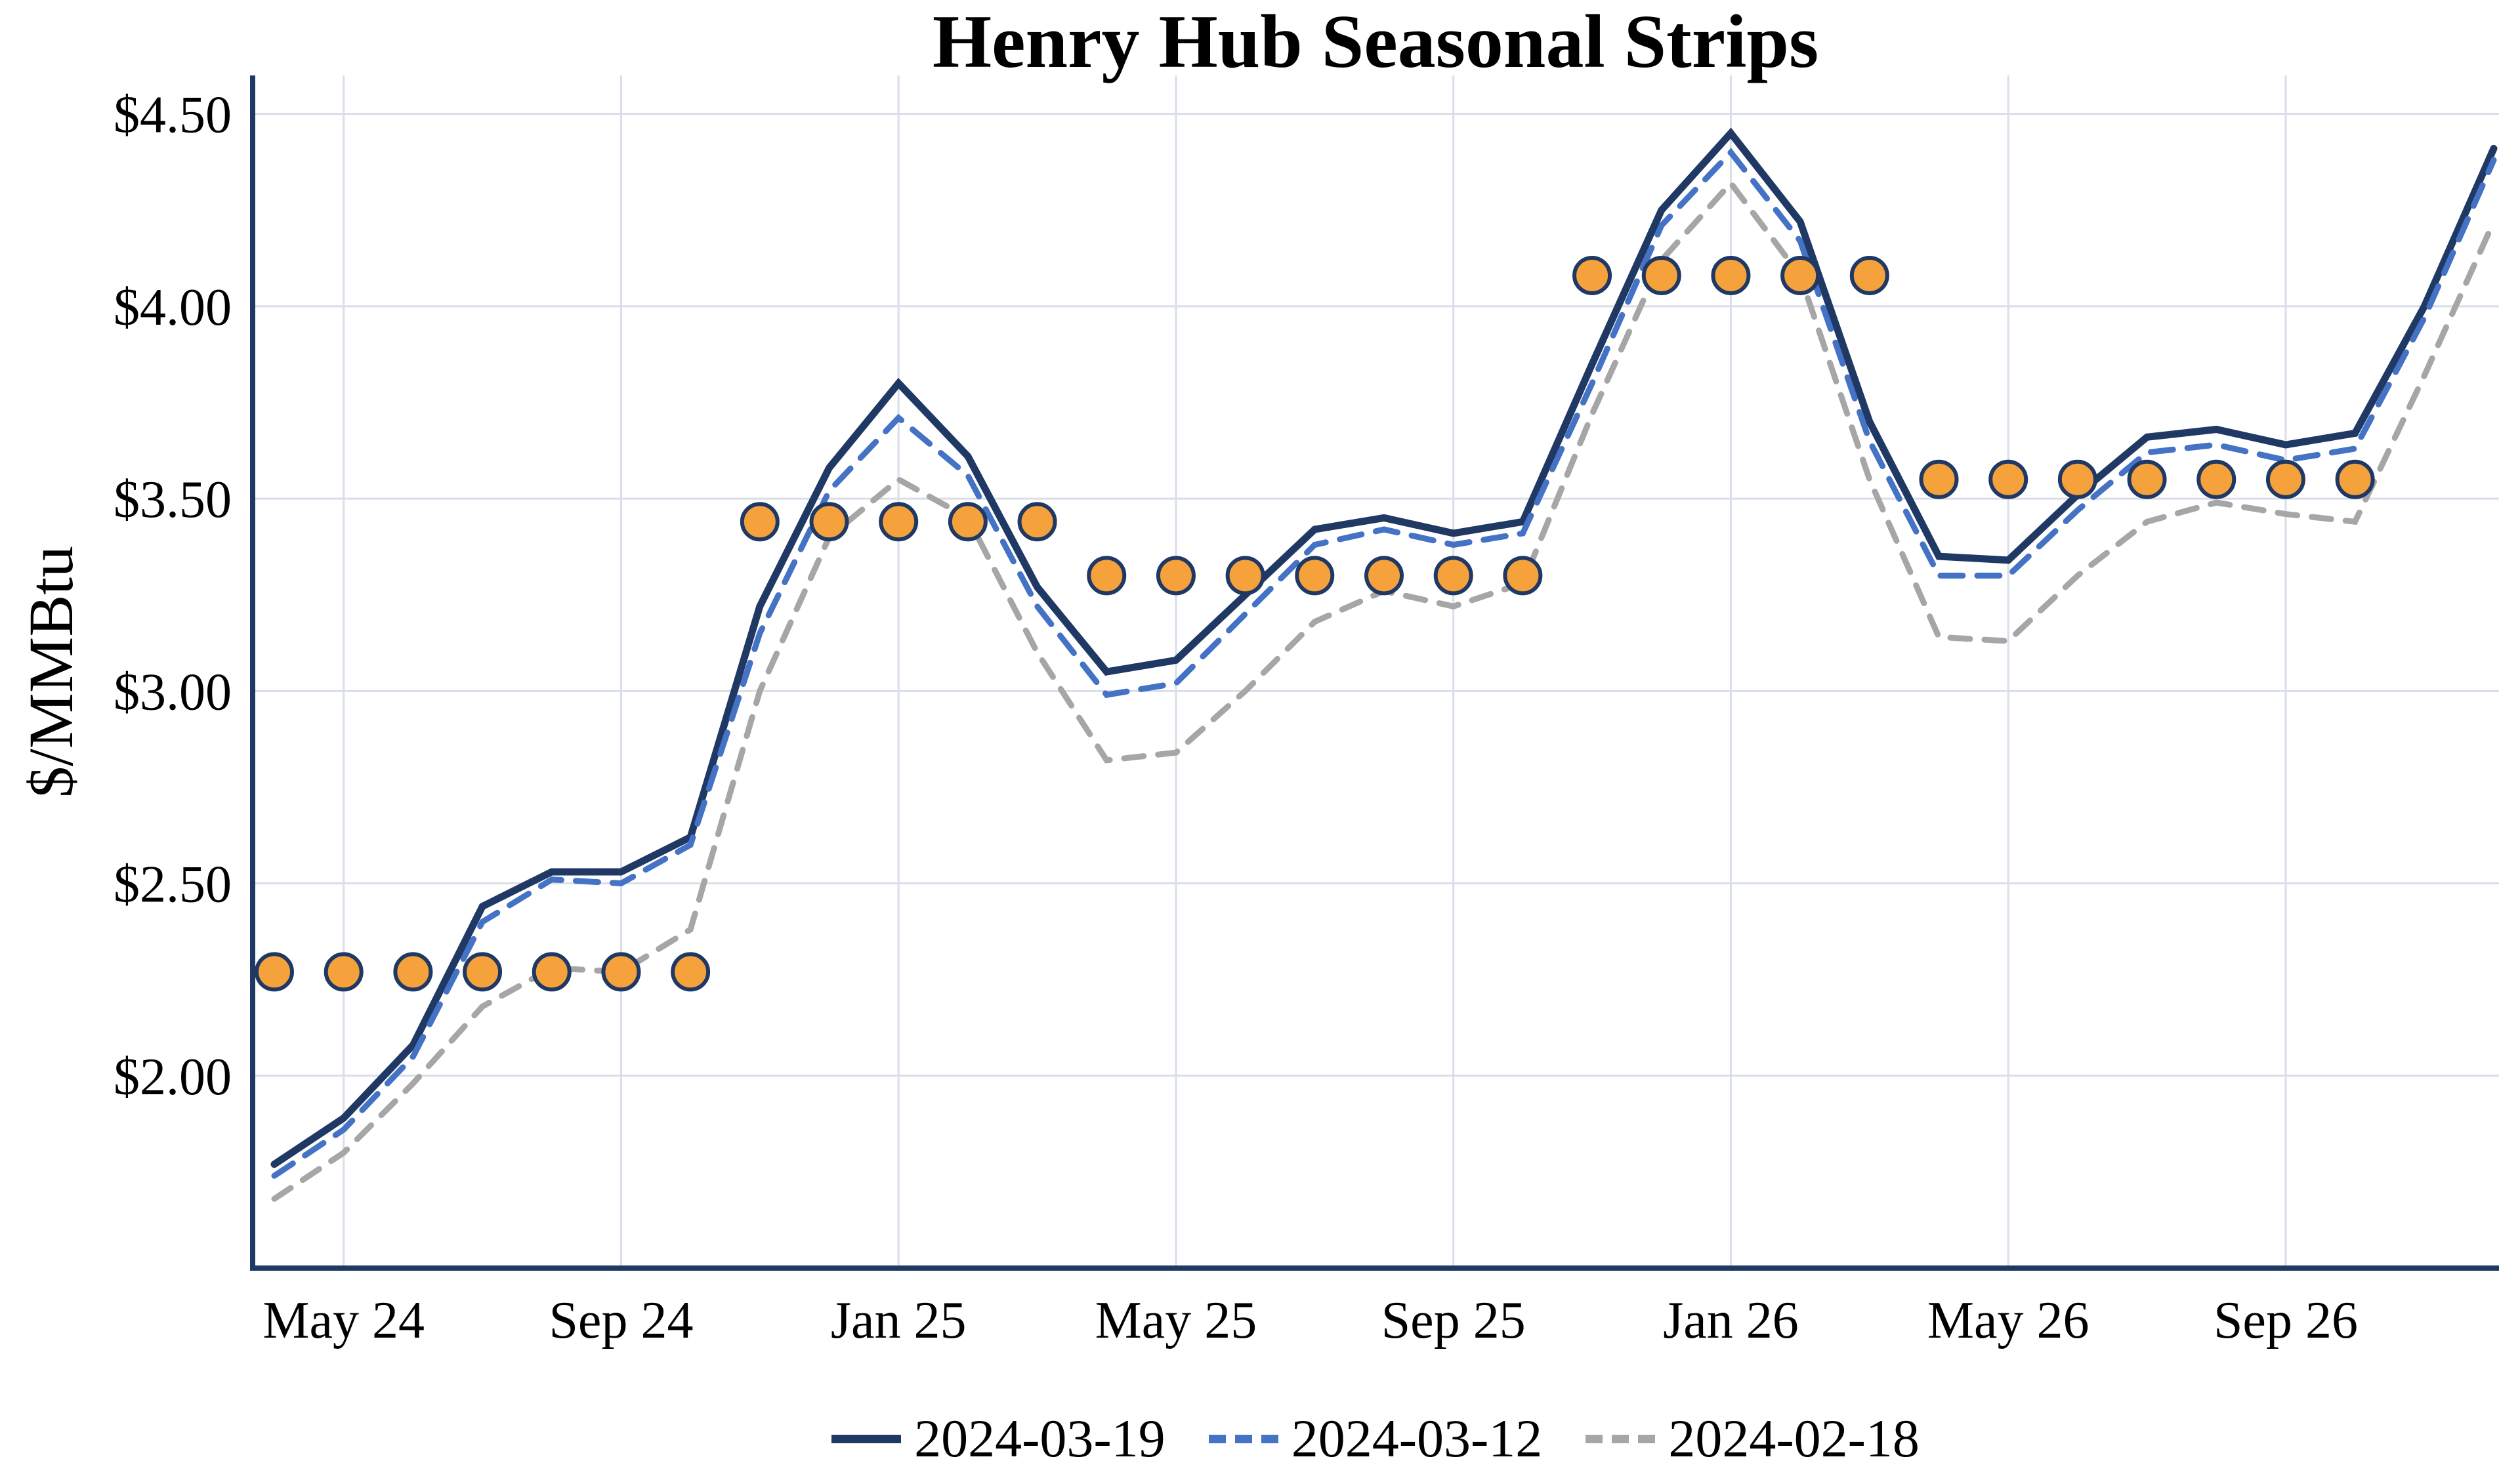 This screenshot has width=2520, height=1480. What do you see at coordinates (1375, 42) in the screenshot?
I see `chart-title: Henry Hub Seasonal Strips` at bounding box center [1375, 42].